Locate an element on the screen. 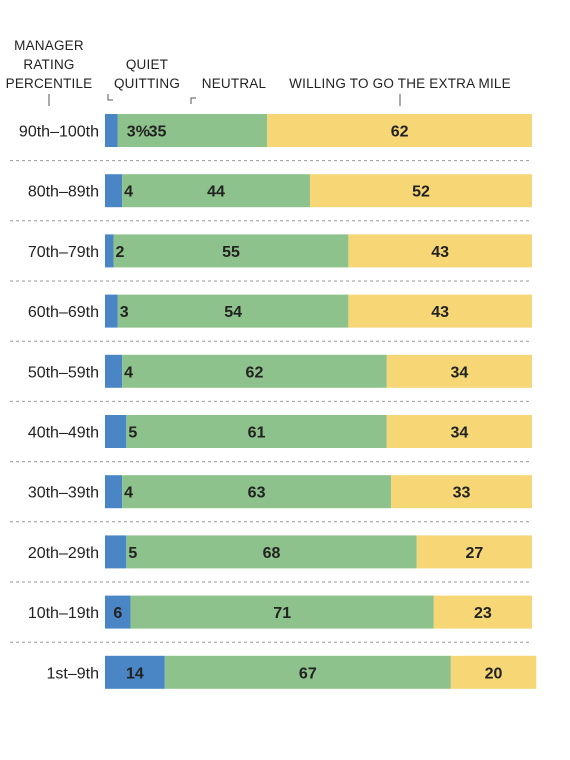 The image size is (570, 760). data-label: 54 is located at coordinates (233, 312).